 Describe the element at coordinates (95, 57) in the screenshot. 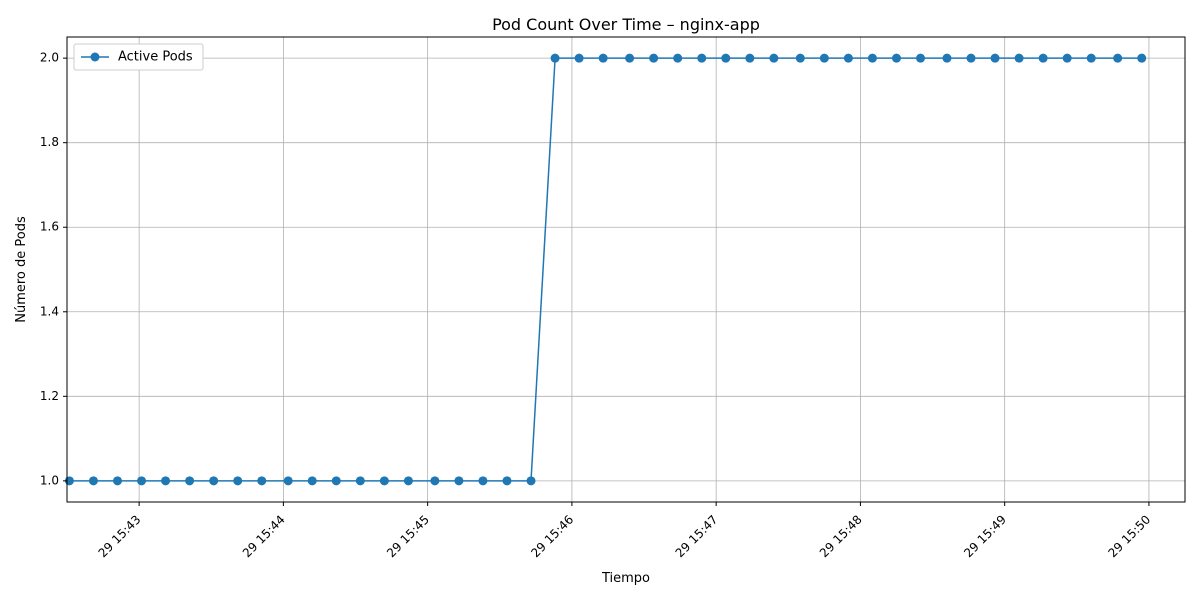

I see `legend-marker` at that location.